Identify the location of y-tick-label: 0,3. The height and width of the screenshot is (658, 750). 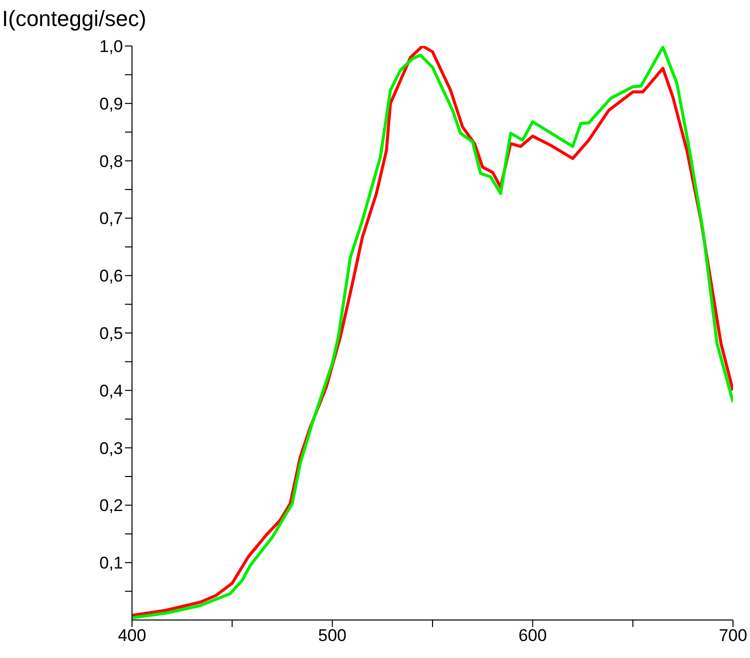
(111, 448).